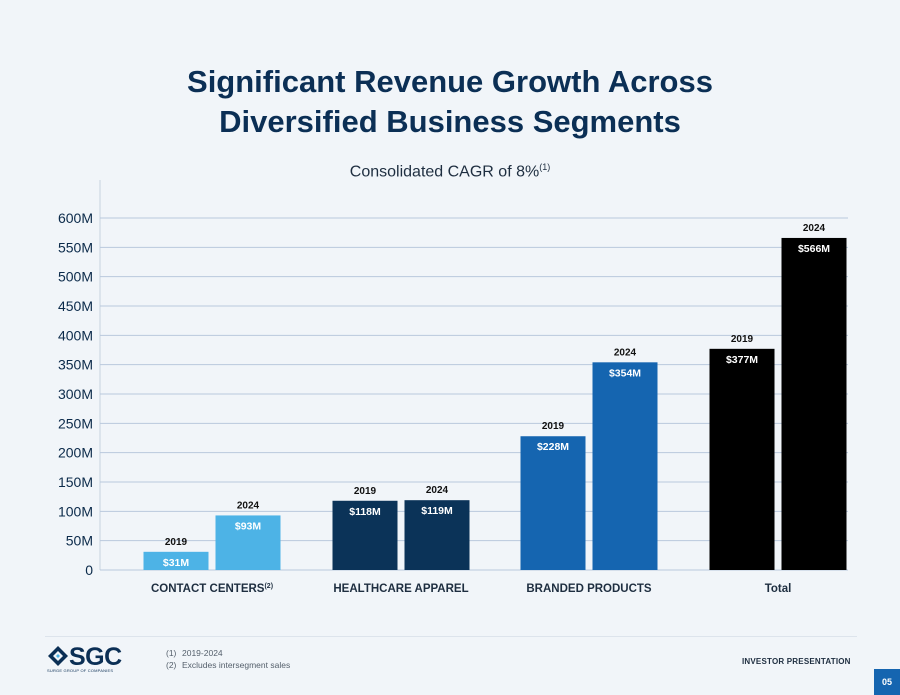 The width and height of the screenshot is (900, 695). What do you see at coordinates (228, 665) in the screenshot?
I see `footnote-2: (2) Excludes intersegment sales` at bounding box center [228, 665].